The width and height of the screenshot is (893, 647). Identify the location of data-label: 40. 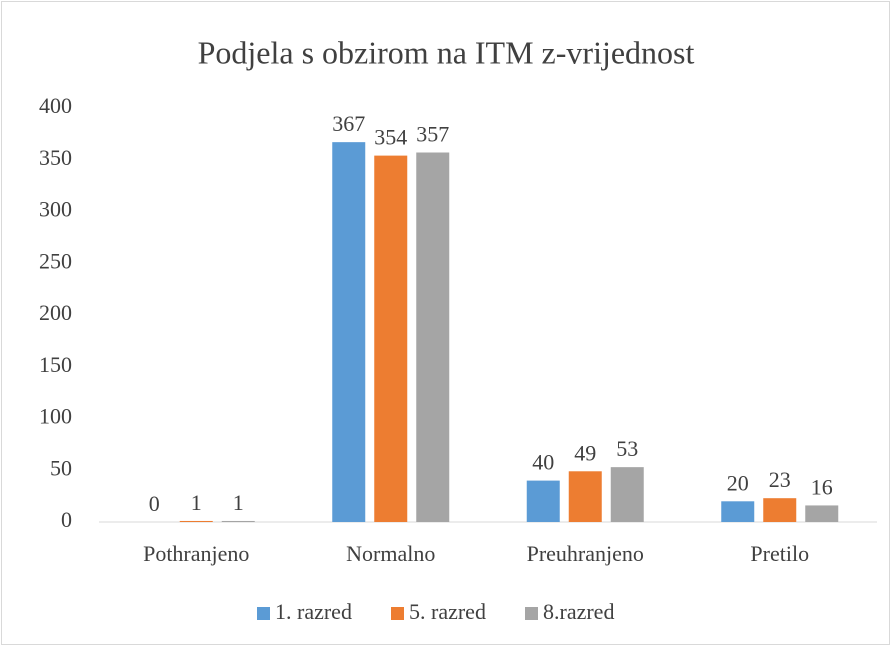
(543, 462).